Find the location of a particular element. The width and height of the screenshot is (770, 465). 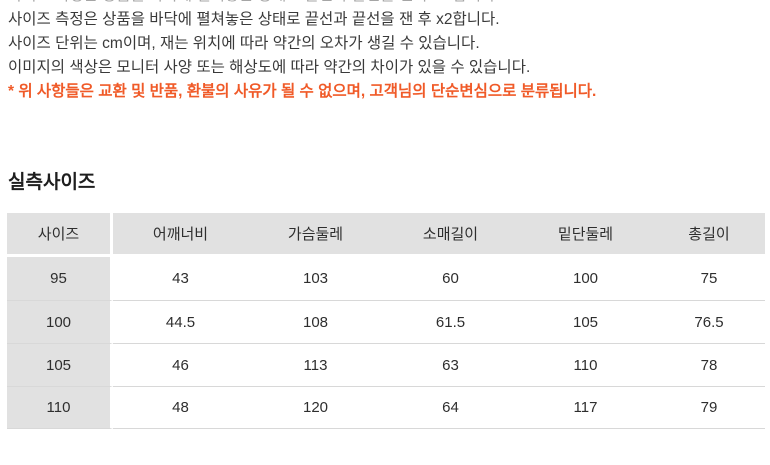

value-cell: 48 is located at coordinates (180, 407).